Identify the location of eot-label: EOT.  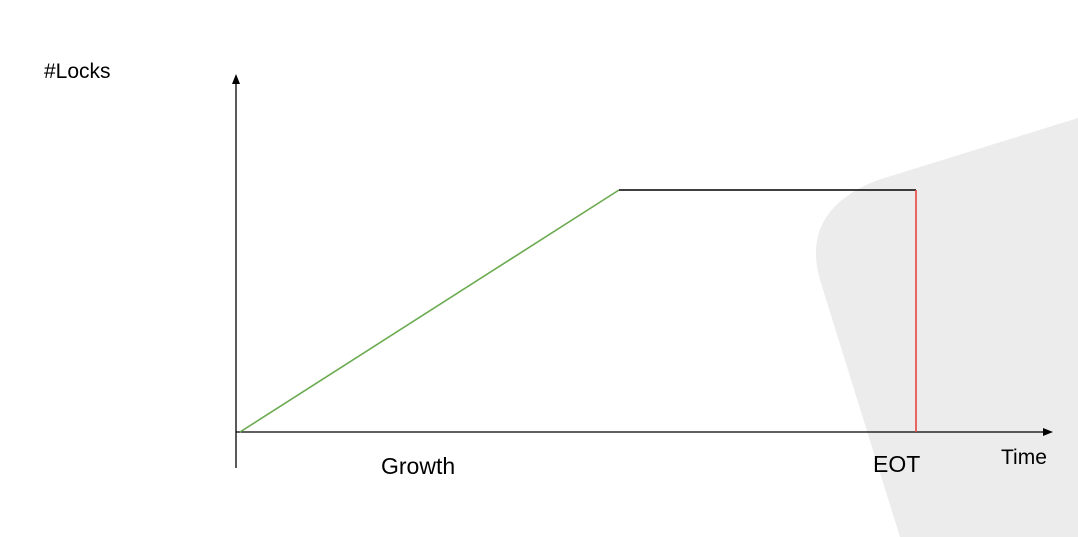
(896, 464).